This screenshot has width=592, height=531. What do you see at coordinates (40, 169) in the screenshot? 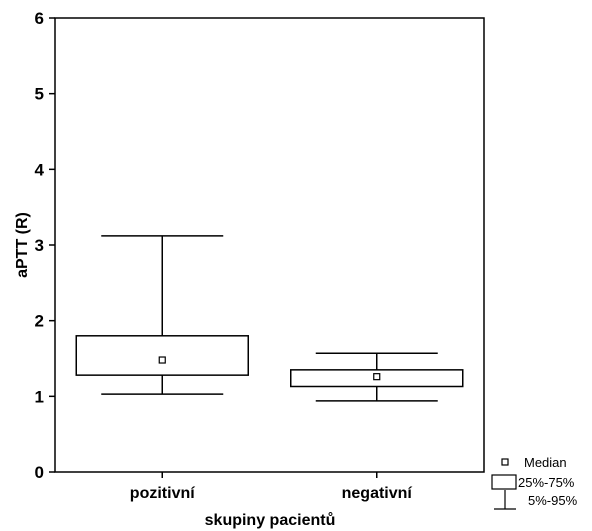
I see `y-tick-label: 4` at bounding box center [40, 169].